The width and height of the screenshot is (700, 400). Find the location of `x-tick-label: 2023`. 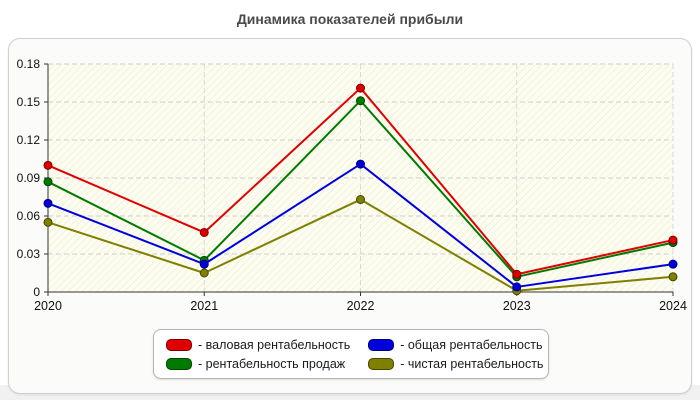

x-tick-label: 2023 is located at coordinates (517, 306).